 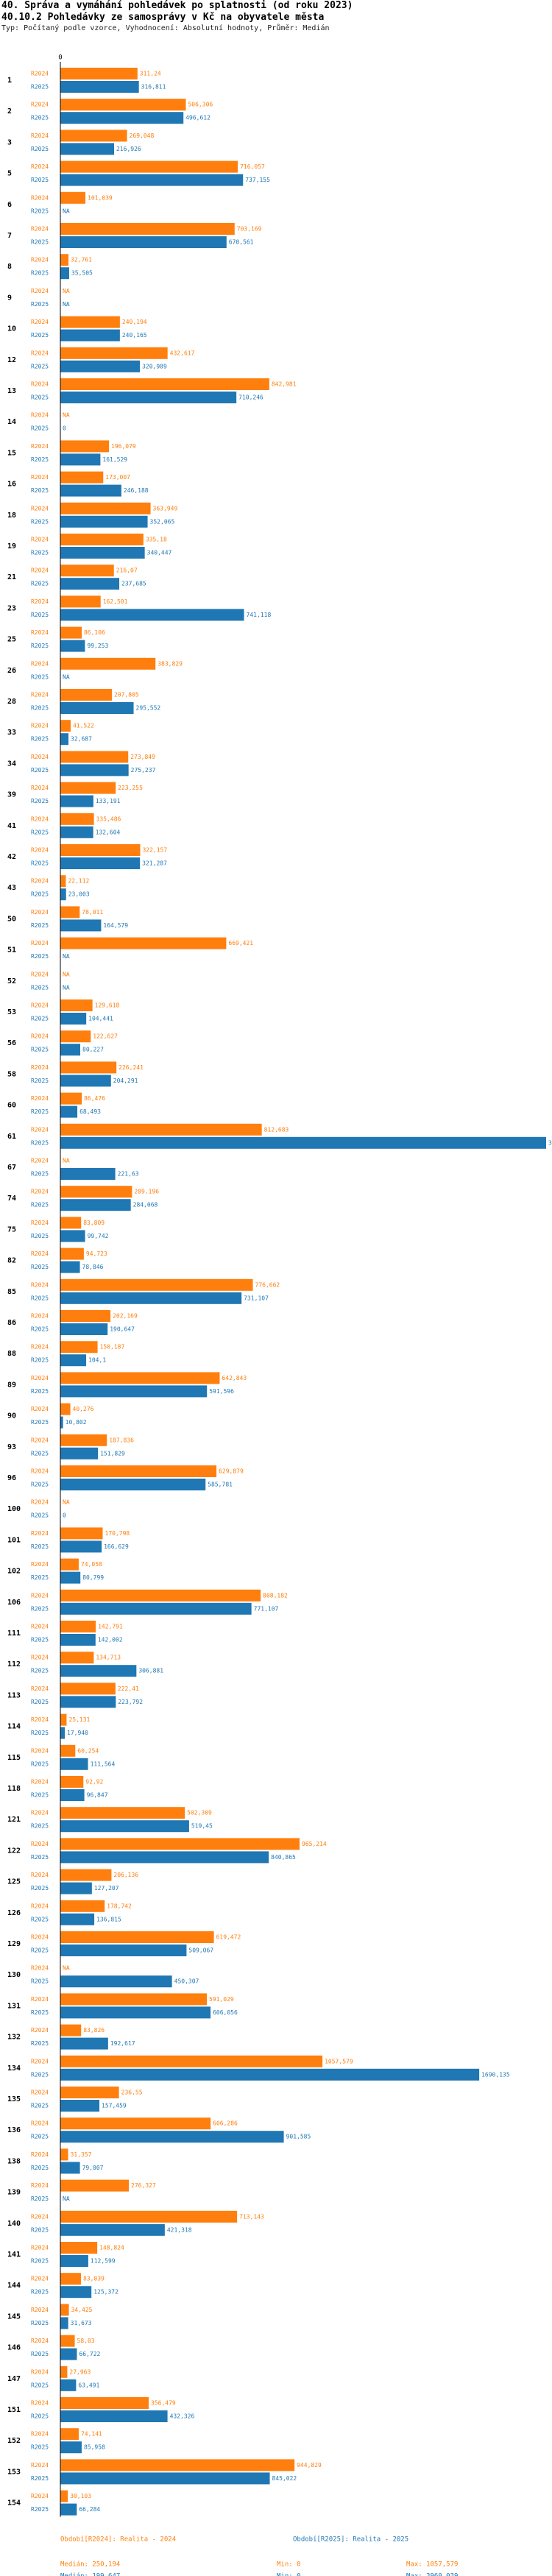 What do you see at coordinates (11, 764) in the screenshot?
I see `category-label: 34` at bounding box center [11, 764].